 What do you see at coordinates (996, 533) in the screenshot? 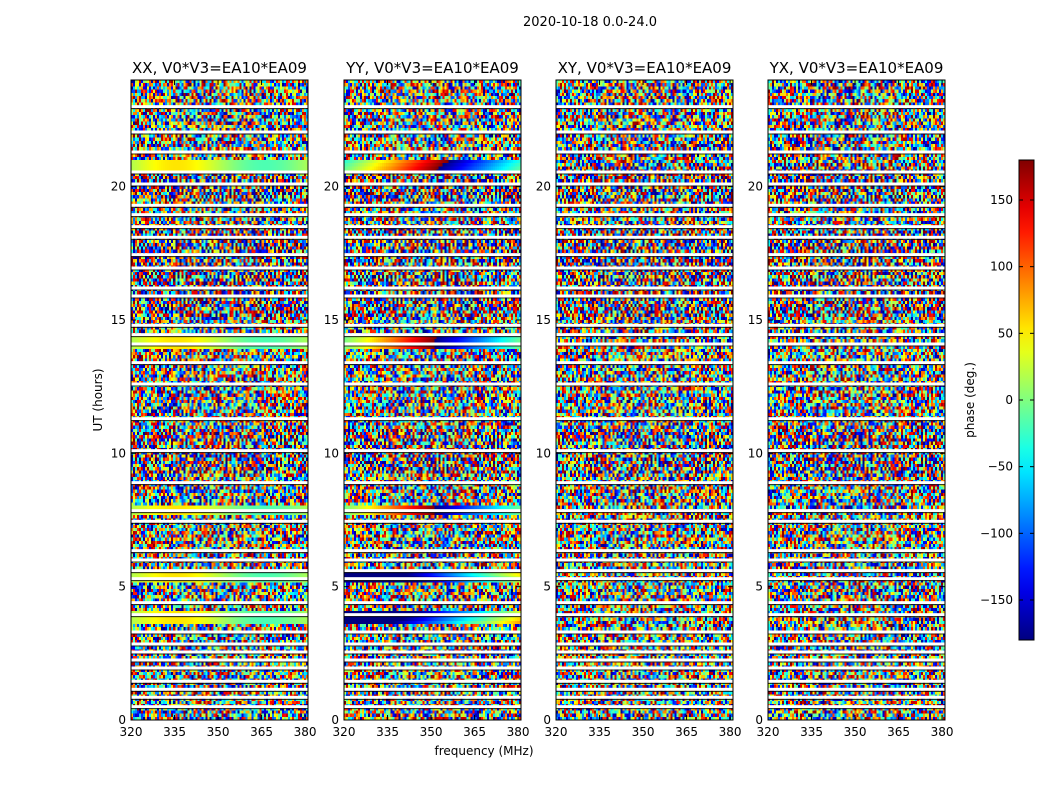
I see `colorbar-tick-label: −100` at bounding box center [996, 533].